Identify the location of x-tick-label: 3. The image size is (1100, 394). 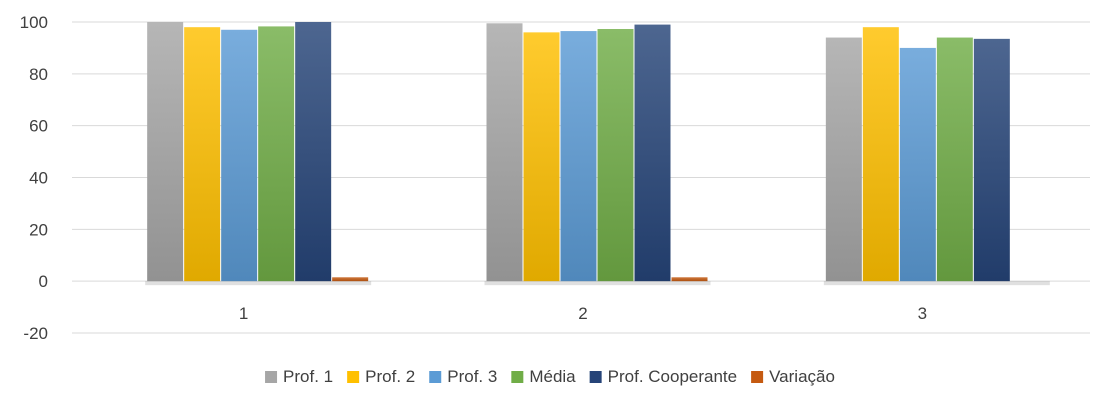
(922, 313).